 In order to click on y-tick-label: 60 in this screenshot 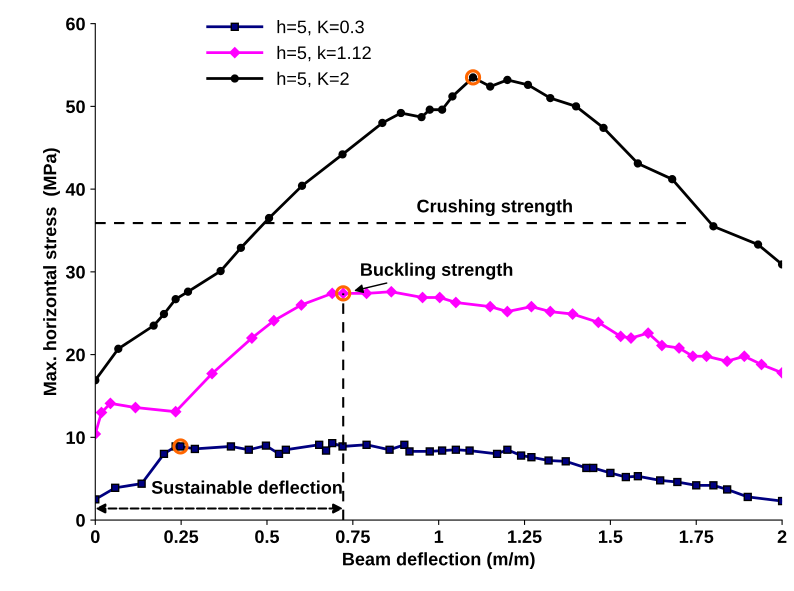, I will do `click(75, 24)`.